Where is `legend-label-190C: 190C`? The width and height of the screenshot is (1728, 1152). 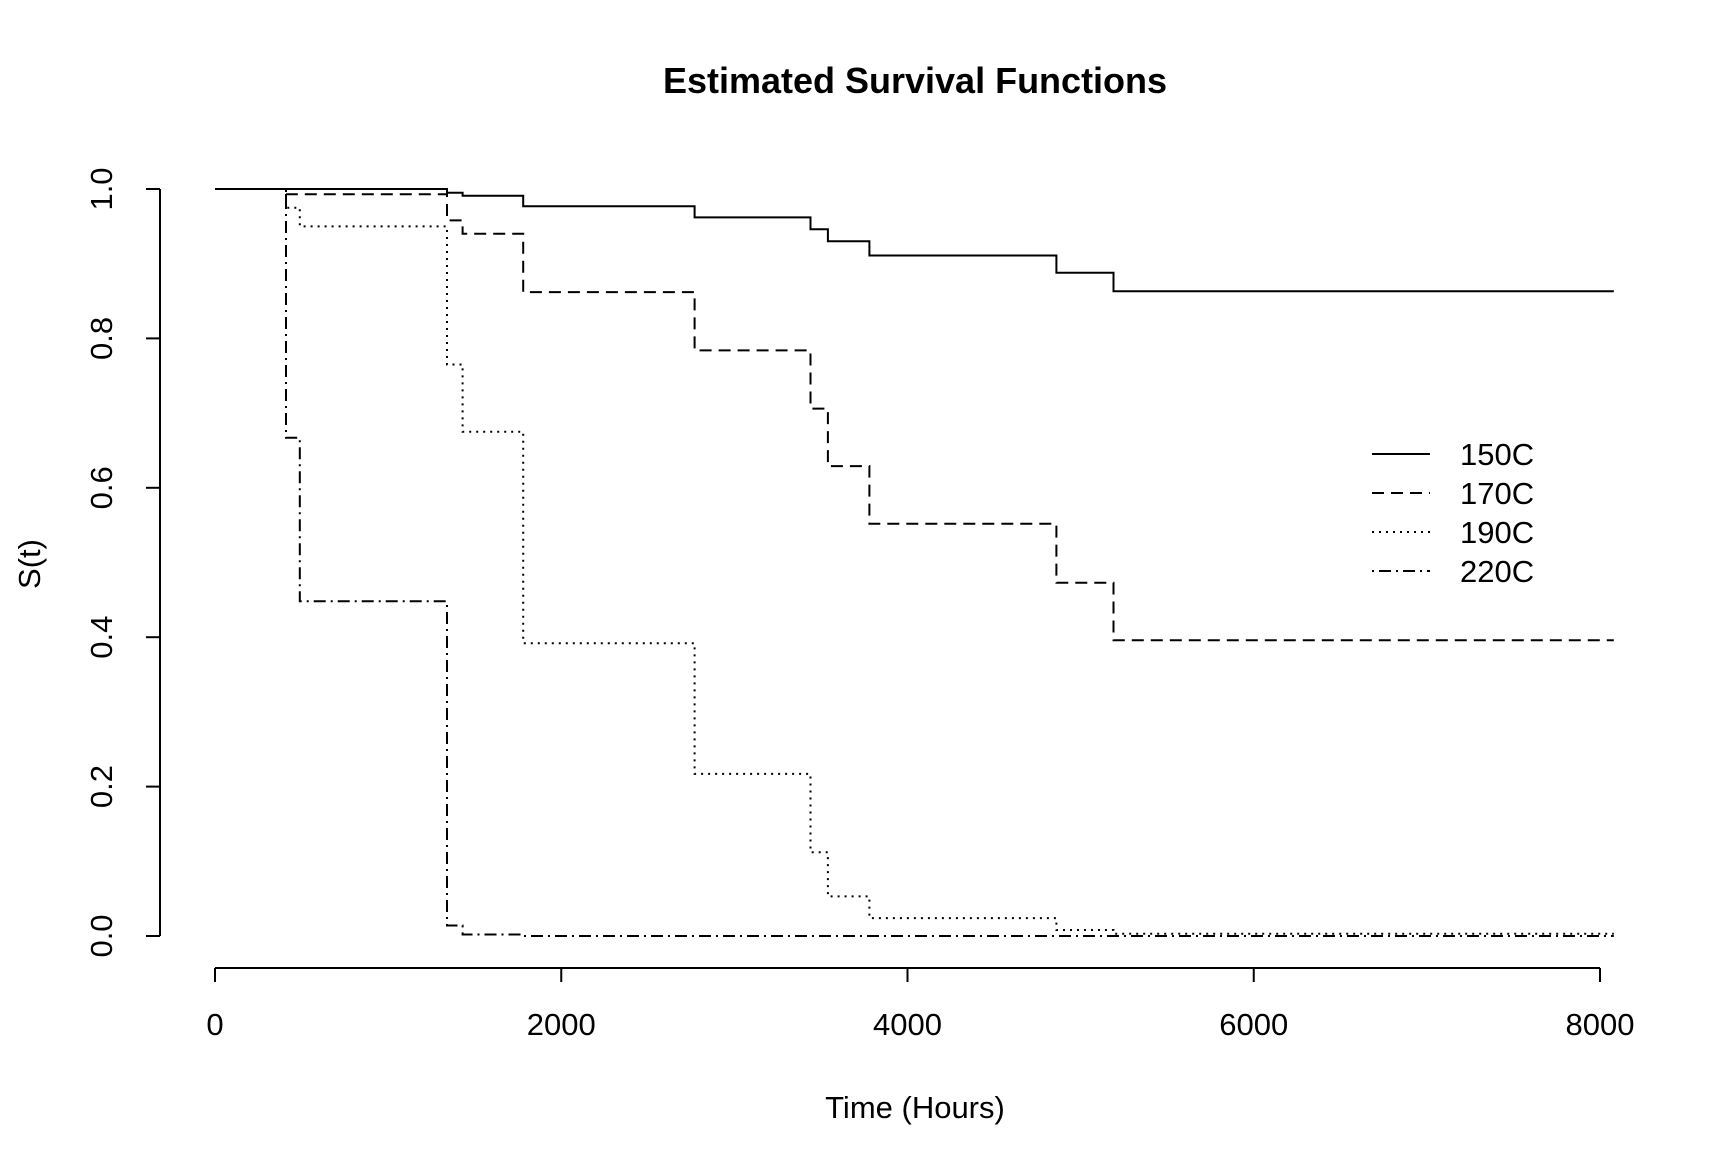 legend-label-190C: 190C is located at coordinates (1497, 532).